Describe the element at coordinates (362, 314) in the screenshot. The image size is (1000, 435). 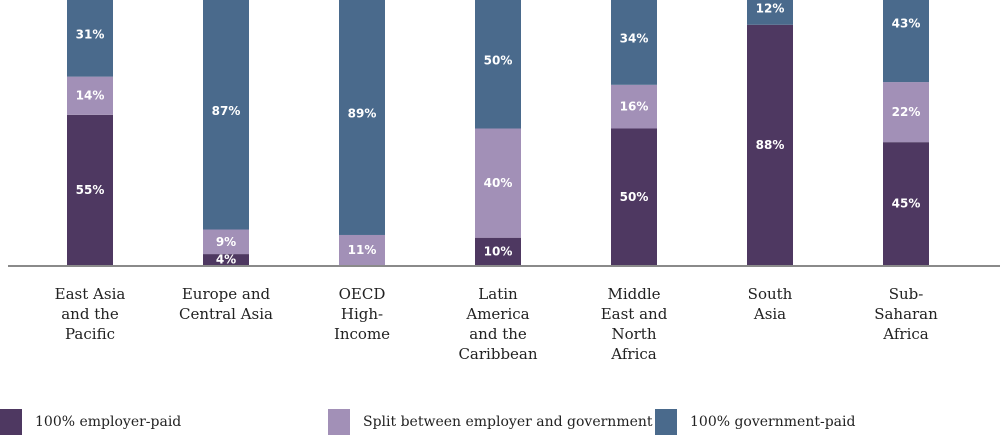
I see `category-label: High-` at that location.